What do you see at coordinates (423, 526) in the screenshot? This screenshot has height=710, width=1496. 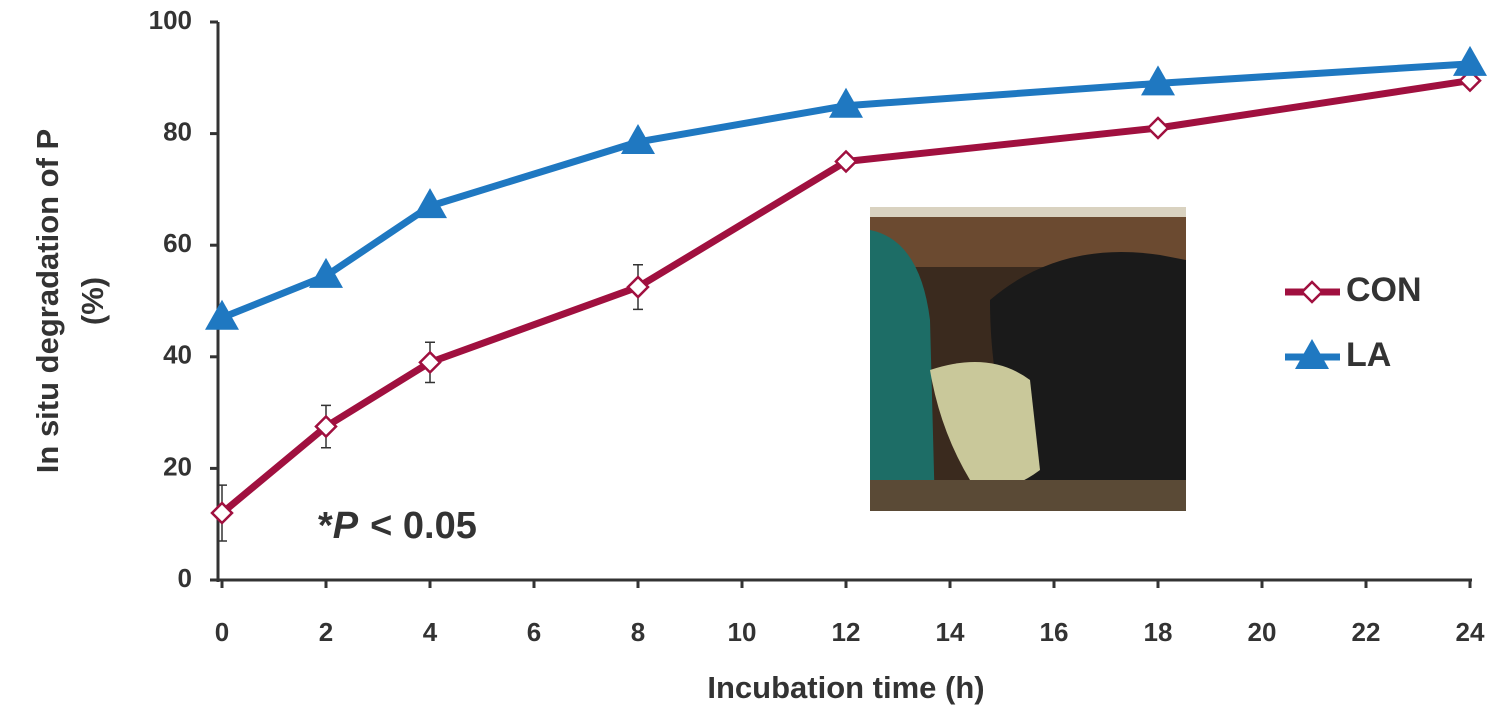 I see `annotation-part: < 0.05` at bounding box center [423, 526].